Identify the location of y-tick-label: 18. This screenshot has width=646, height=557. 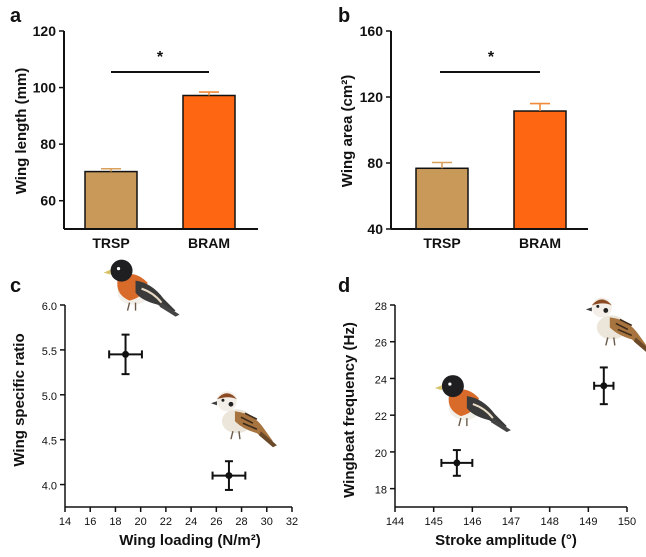
(381, 491).